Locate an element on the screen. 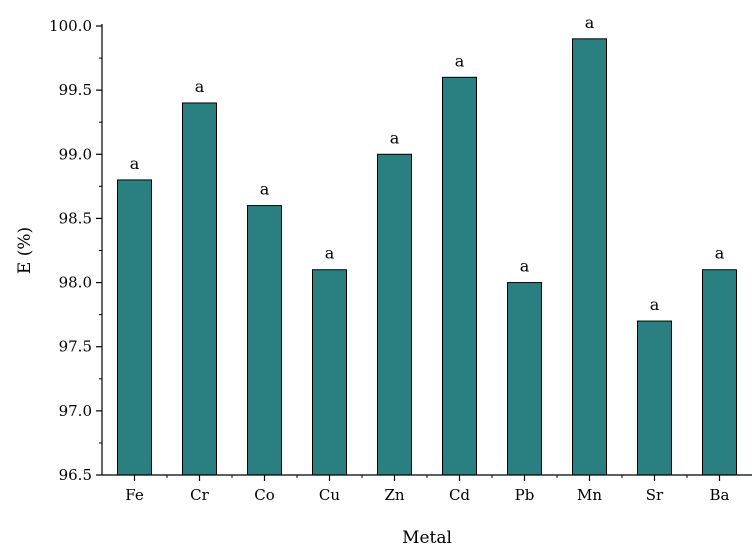  bar-label-pb: a is located at coordinates (525, 266).